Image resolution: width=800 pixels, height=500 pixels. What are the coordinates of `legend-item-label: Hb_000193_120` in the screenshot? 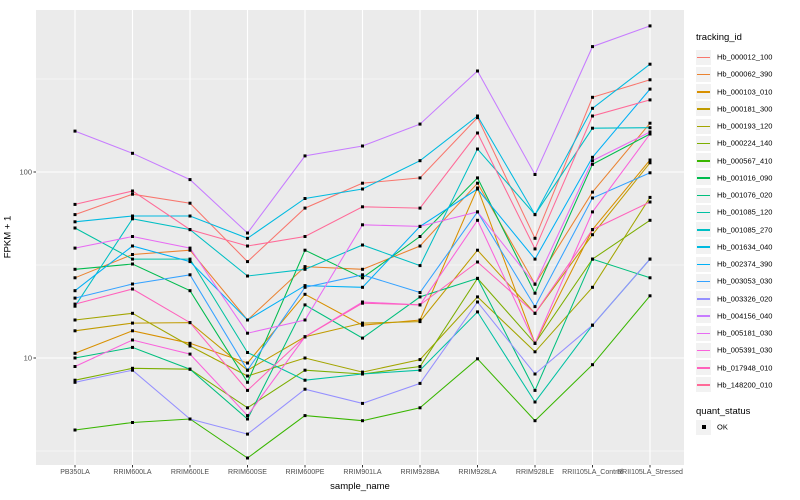 It's located at (745, 126).